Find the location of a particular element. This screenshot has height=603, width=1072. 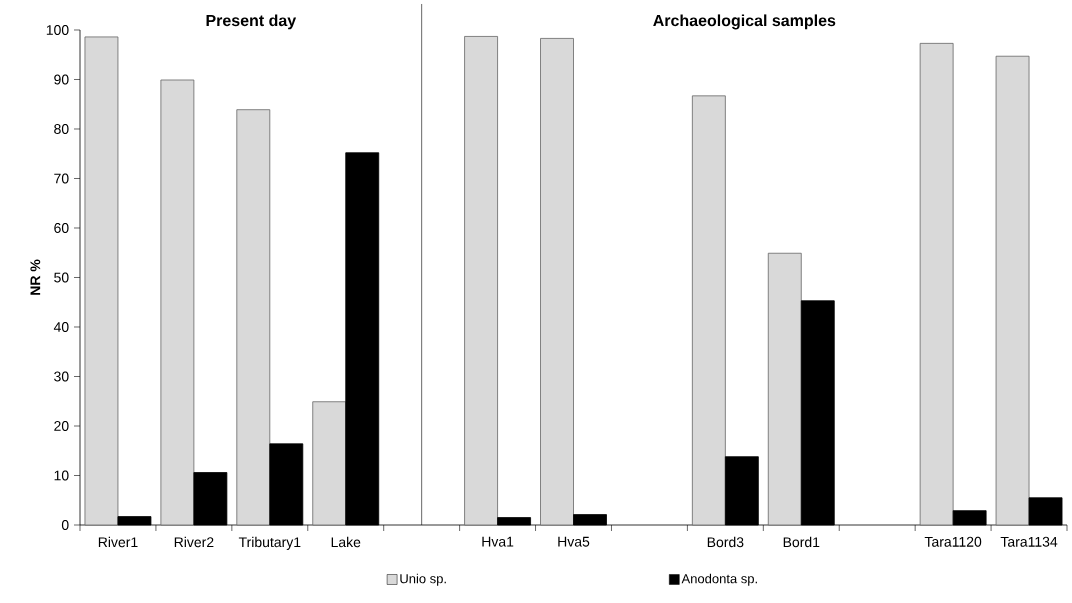

y-axis-title: NR % is located at coordinates (35, 277).